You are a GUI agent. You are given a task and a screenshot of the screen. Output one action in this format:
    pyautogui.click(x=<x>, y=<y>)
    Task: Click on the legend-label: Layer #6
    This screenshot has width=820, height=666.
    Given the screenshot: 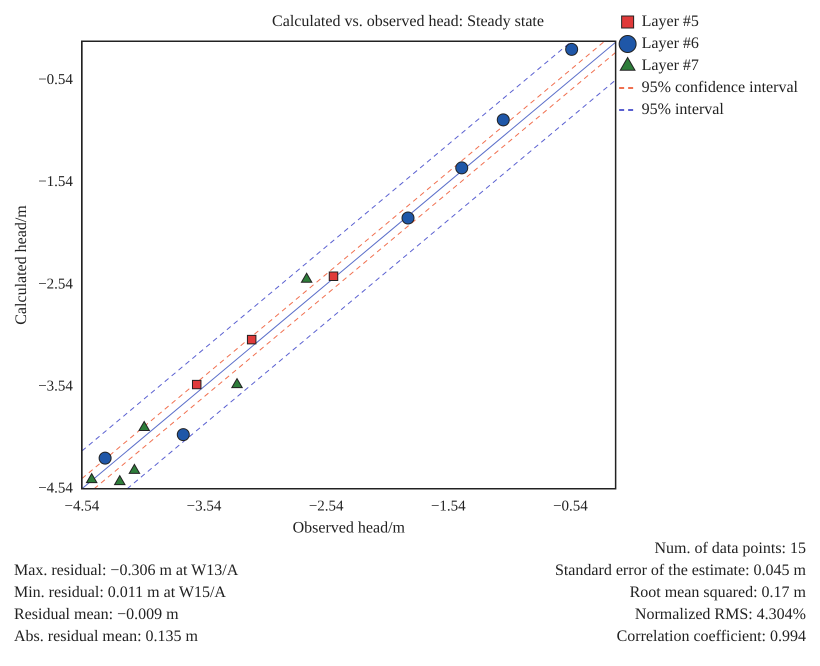 What is the action you would take?
    pyautogui.click(x=670, y=43)
    